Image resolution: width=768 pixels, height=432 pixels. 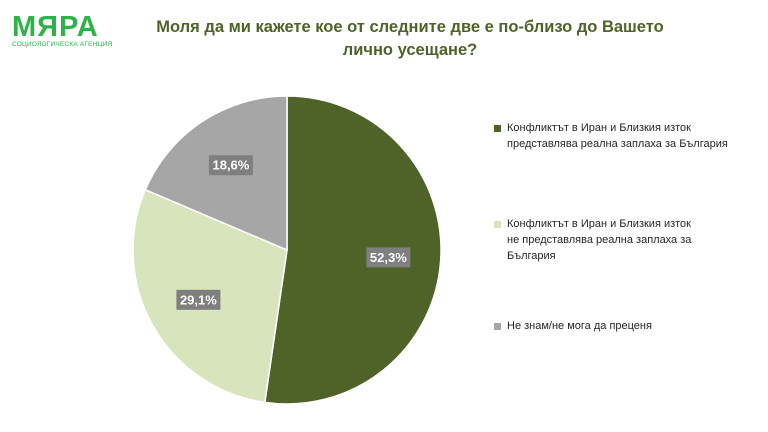 I want to click on legend-item-dont-know: Не знам/не мога да преценя, so click(x=624, y=326).